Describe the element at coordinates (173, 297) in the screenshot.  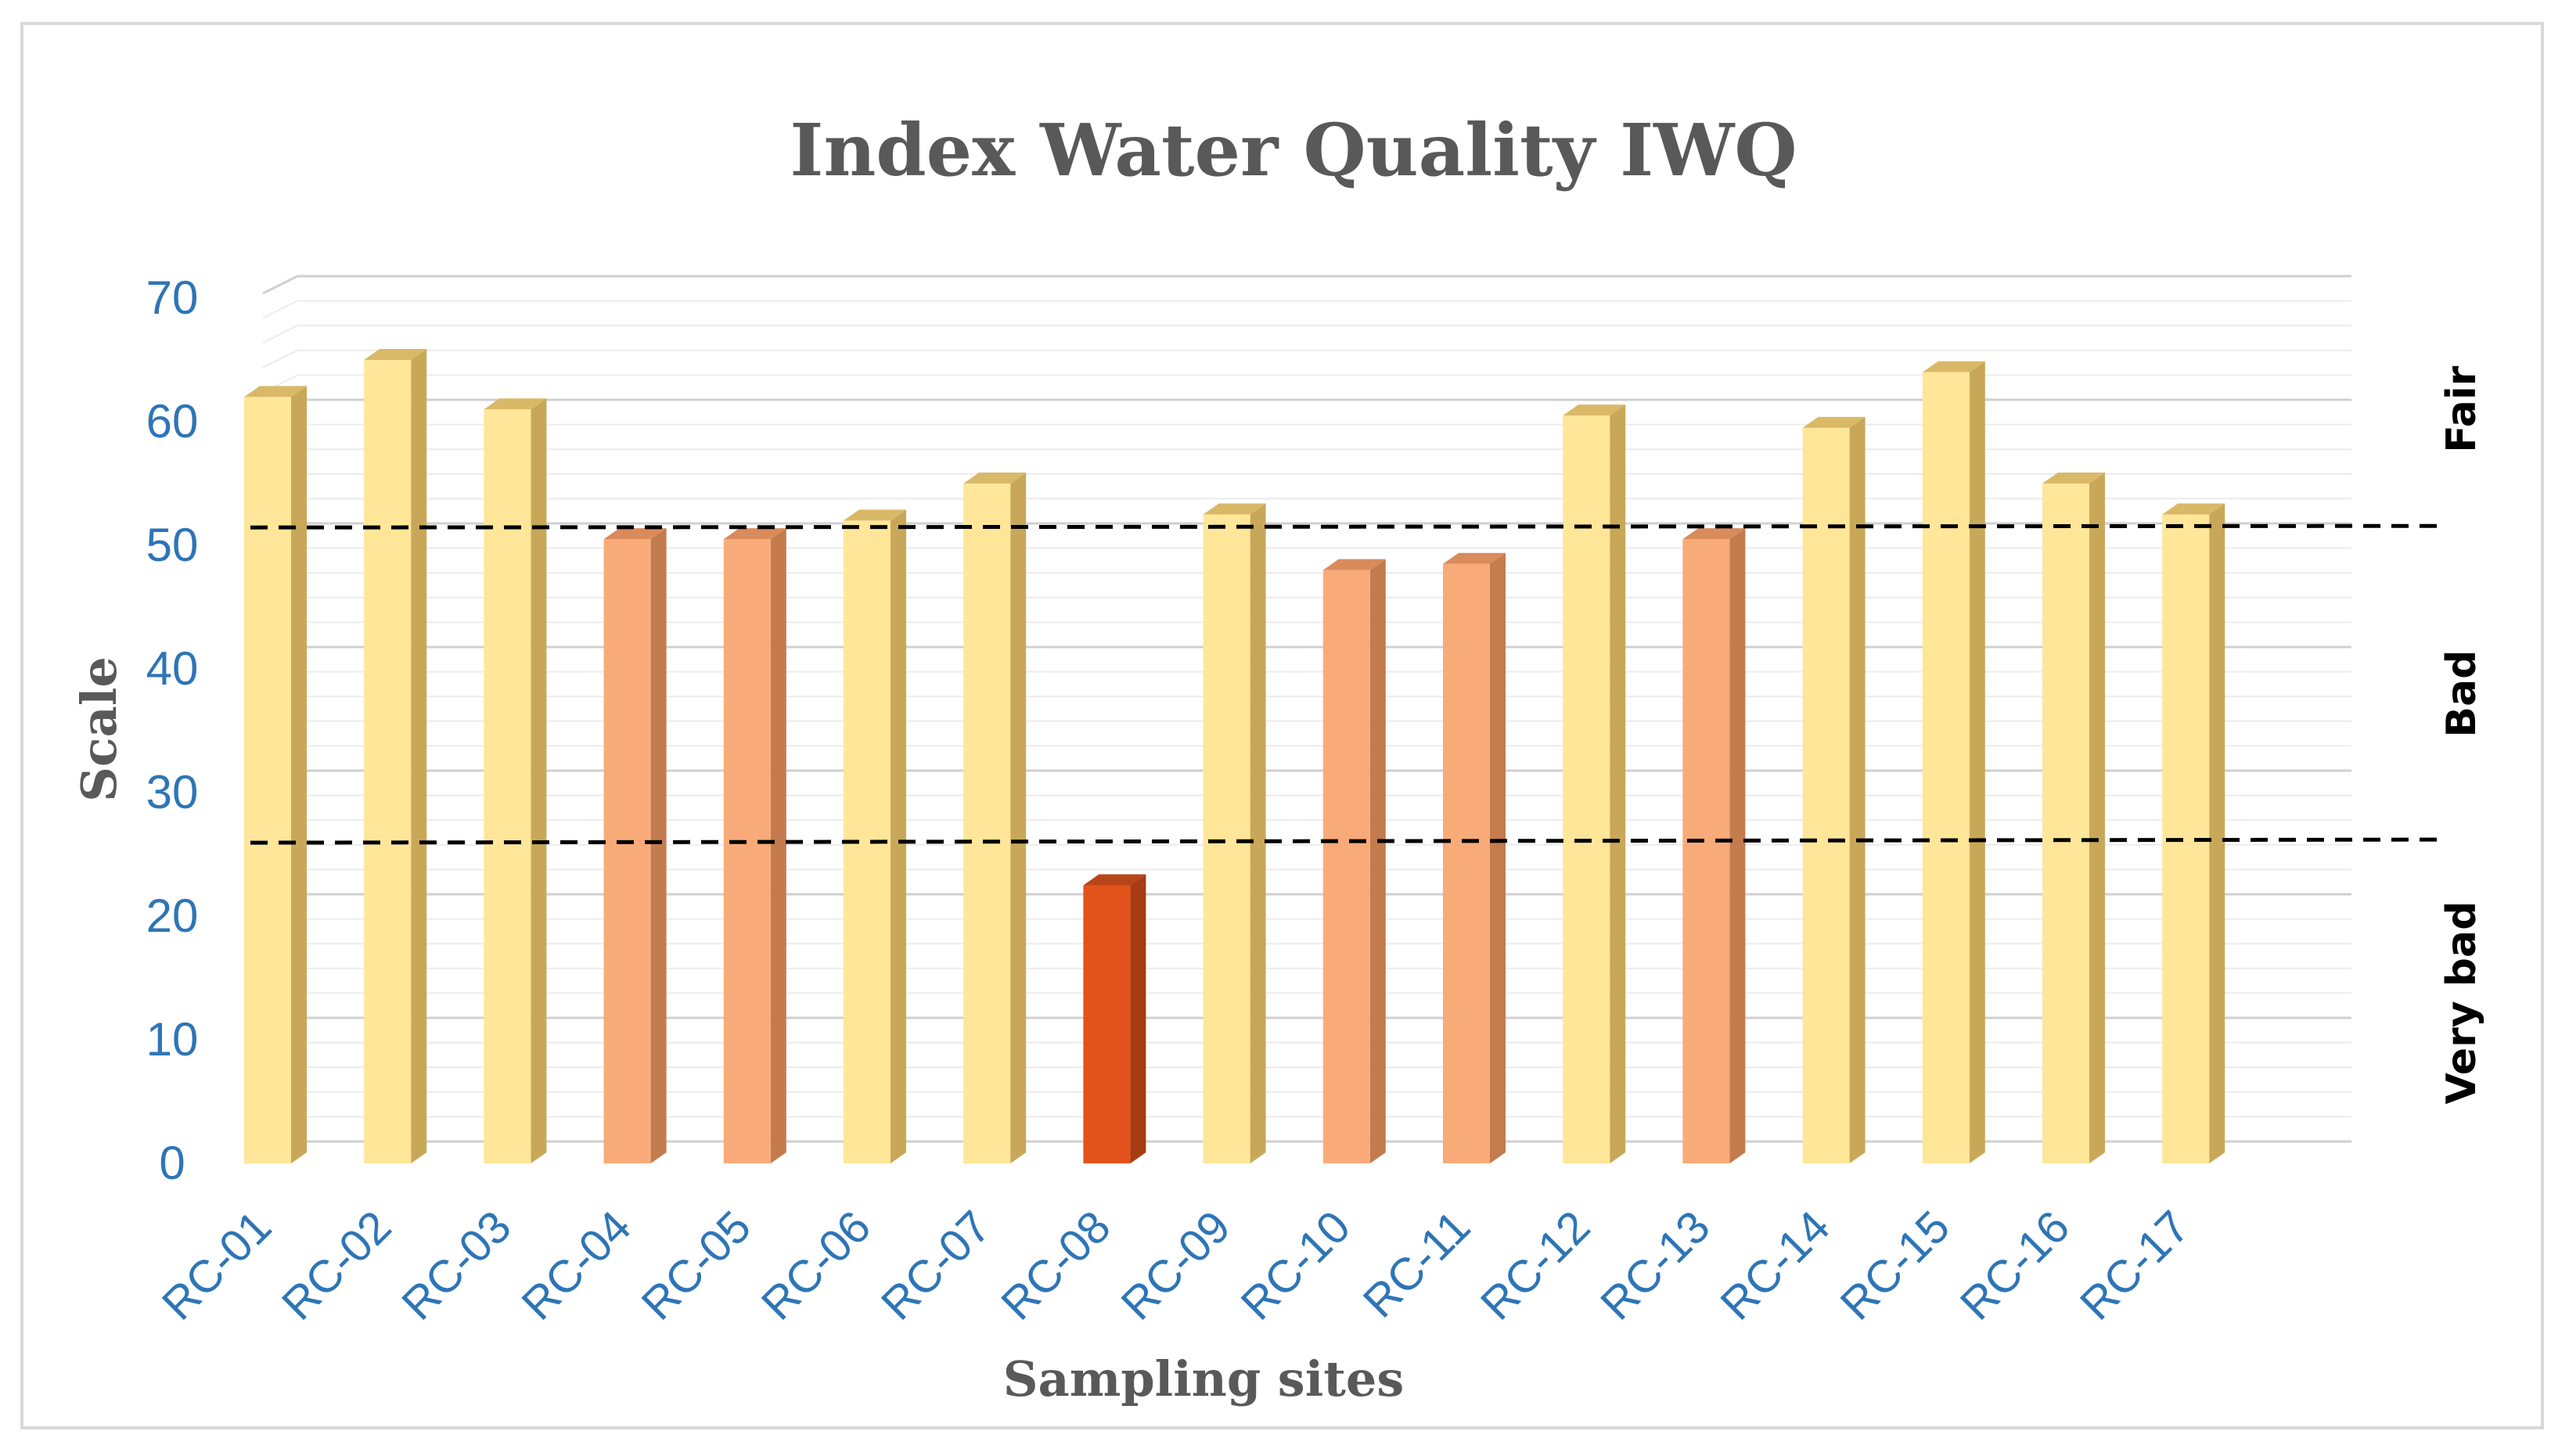
I see `y-tick-label: 70` at that location.